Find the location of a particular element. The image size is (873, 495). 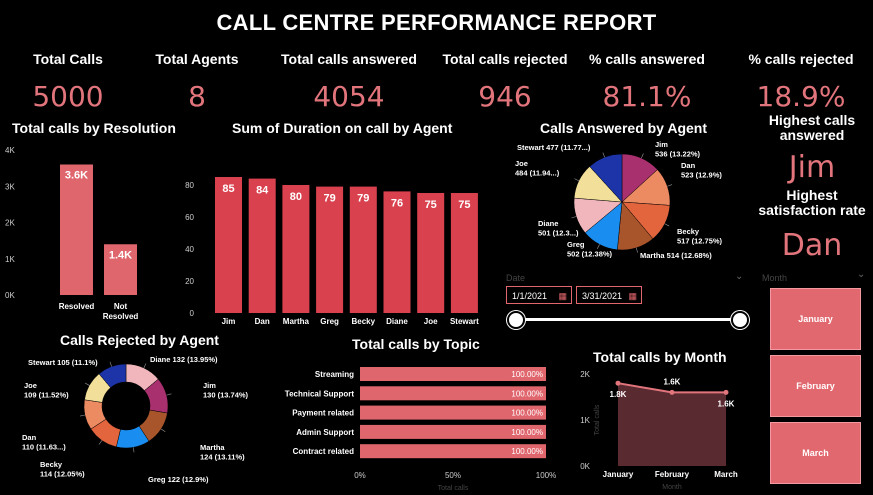

x-tick-label: Resolved is located at coordinates (77, 306).